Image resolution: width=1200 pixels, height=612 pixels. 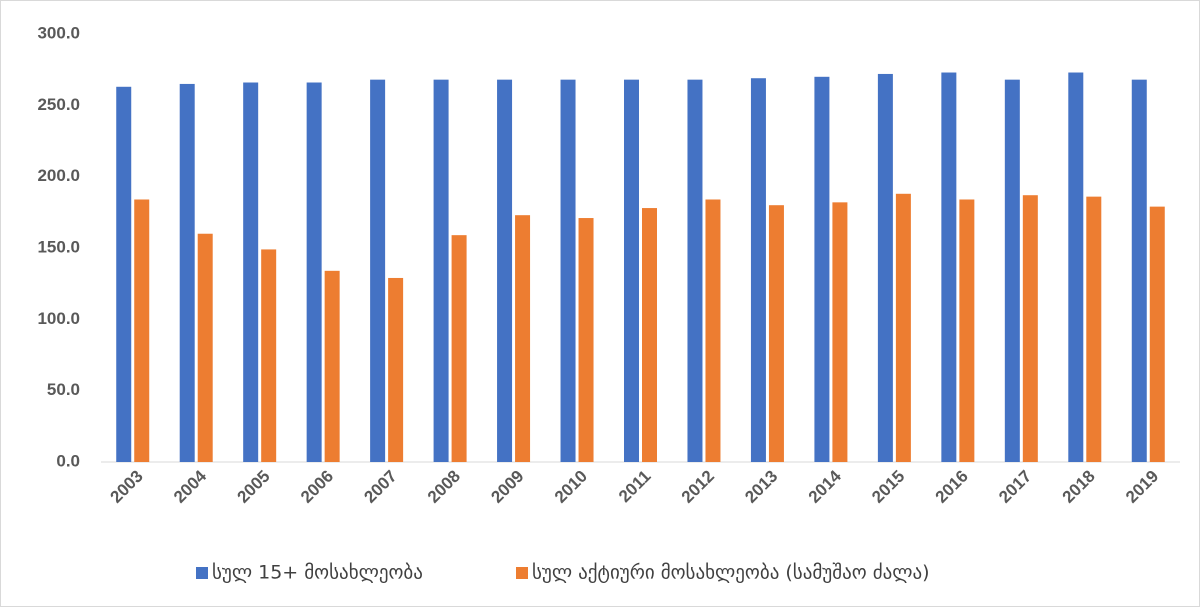 I want to click on y-tick-label: 100.0, so click(x=58, y=318).